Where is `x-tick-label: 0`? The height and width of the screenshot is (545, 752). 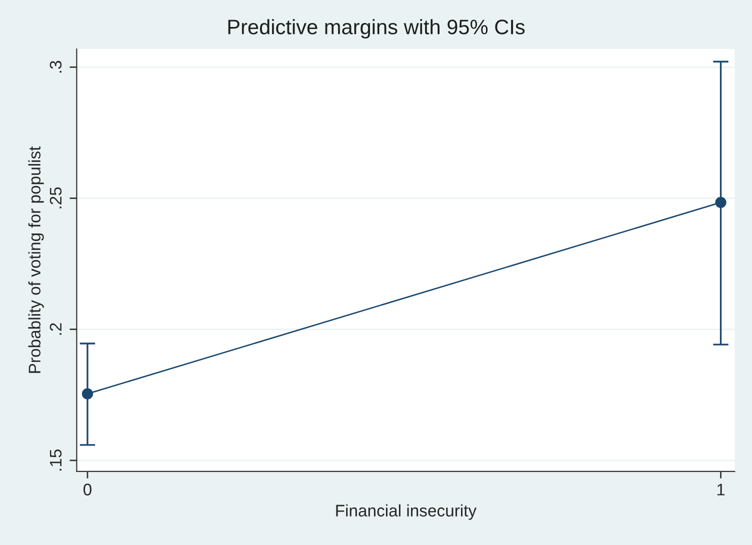
x-tick-label: 0 is located at coordinates (87, 490).